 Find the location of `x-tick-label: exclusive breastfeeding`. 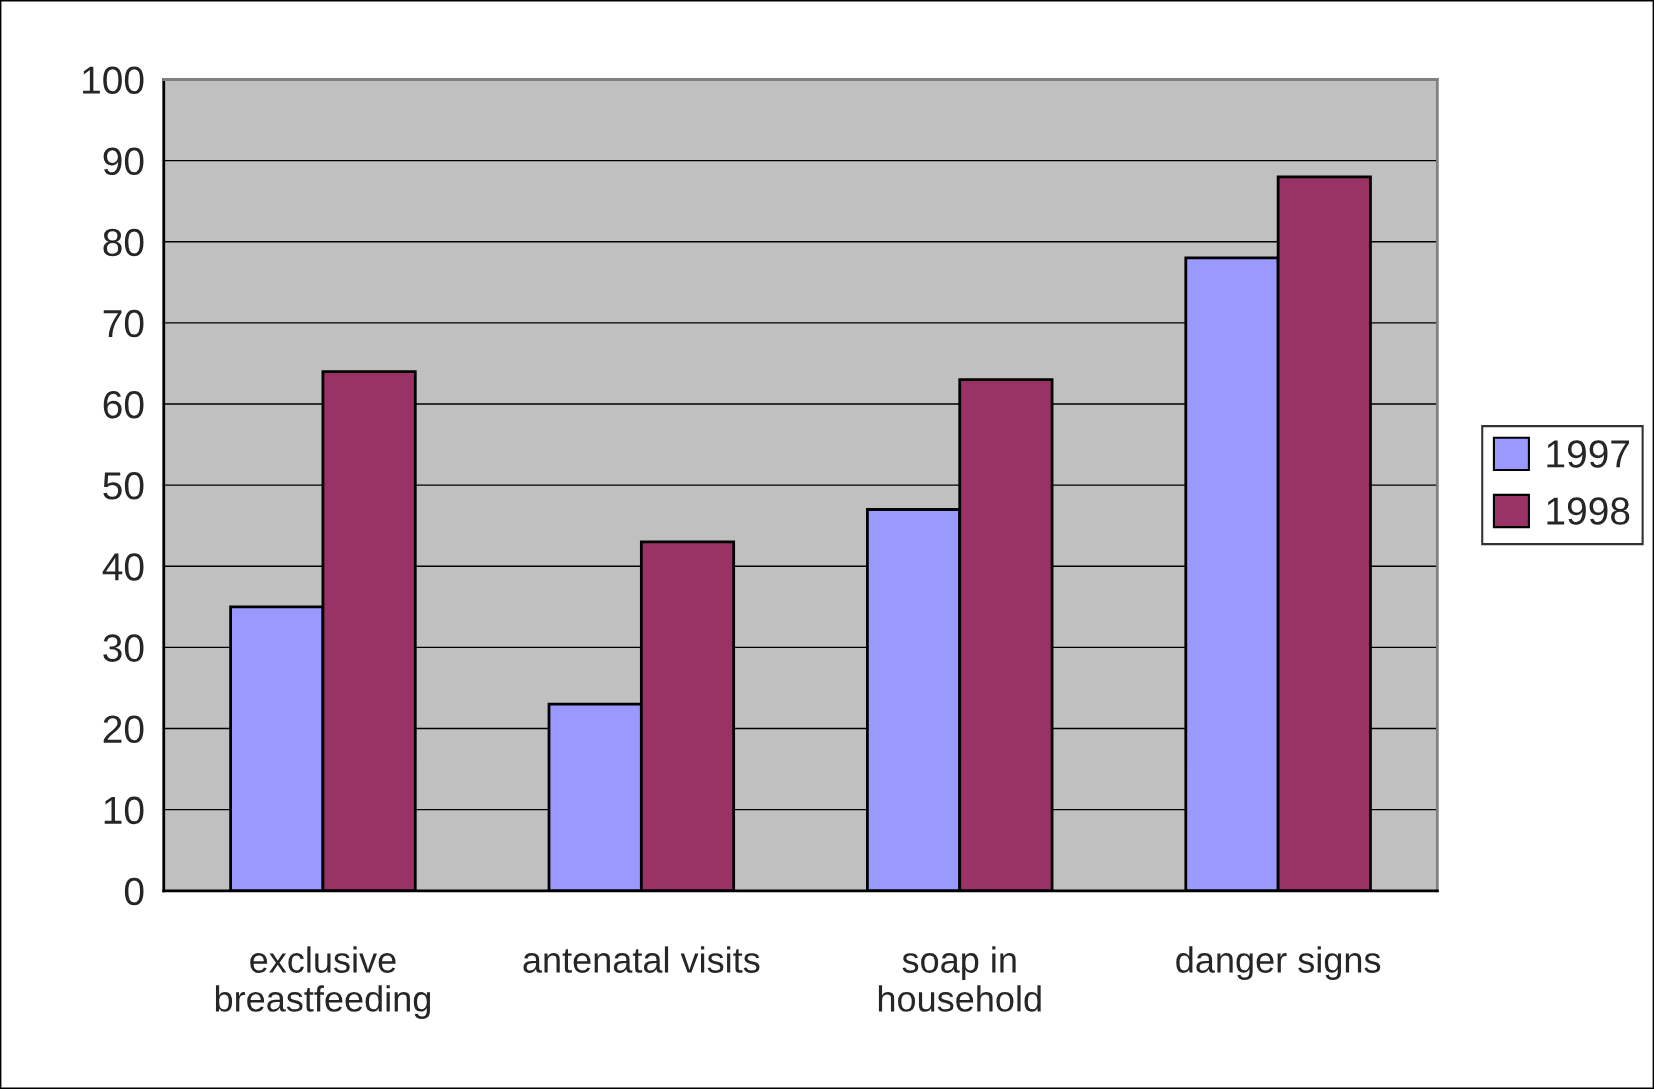

x-tick-label: exclusive breastfeeding is located at coordinates (323, 982).